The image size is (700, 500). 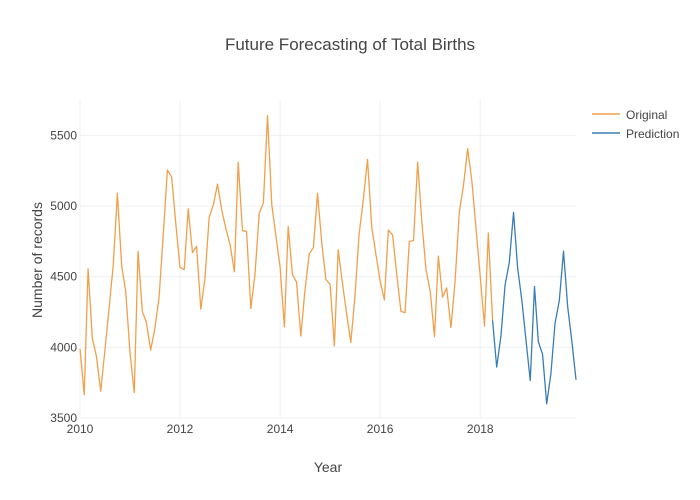 What do you see at coordinates (652, 134) in the screenshot?
I see `legend-label-prediction: Prediction` at bounding box center [652, 134].